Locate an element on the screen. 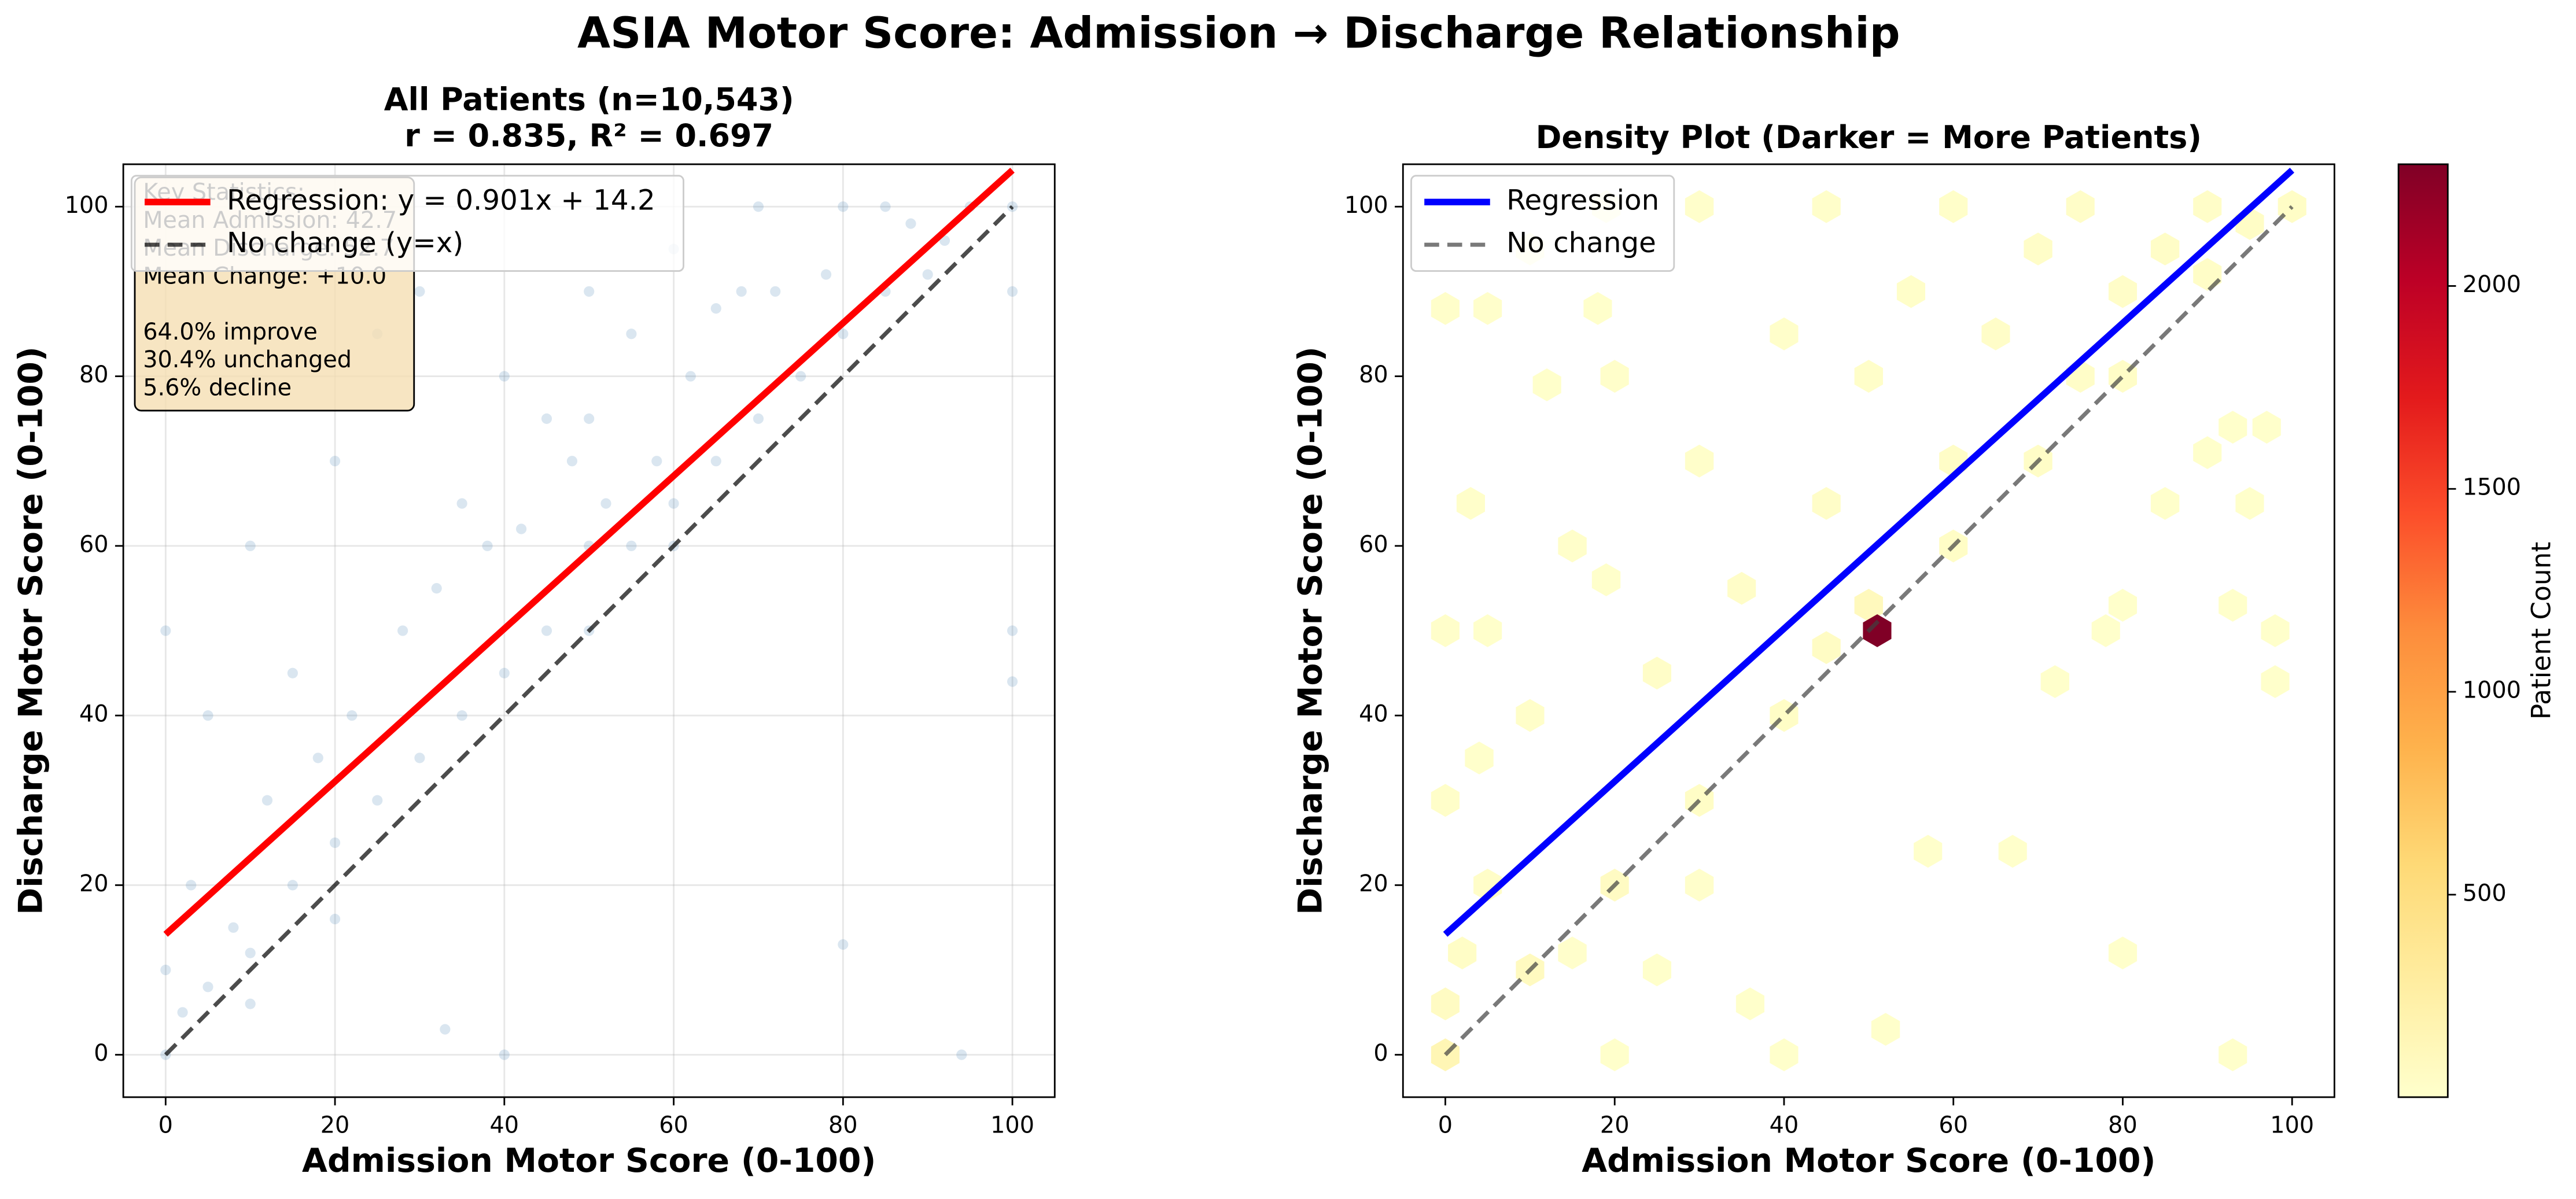 Image resolution: width=2576 pixels, height=1199 pixels. x-tick-label: 0 is located at coordinates (166, 1125).